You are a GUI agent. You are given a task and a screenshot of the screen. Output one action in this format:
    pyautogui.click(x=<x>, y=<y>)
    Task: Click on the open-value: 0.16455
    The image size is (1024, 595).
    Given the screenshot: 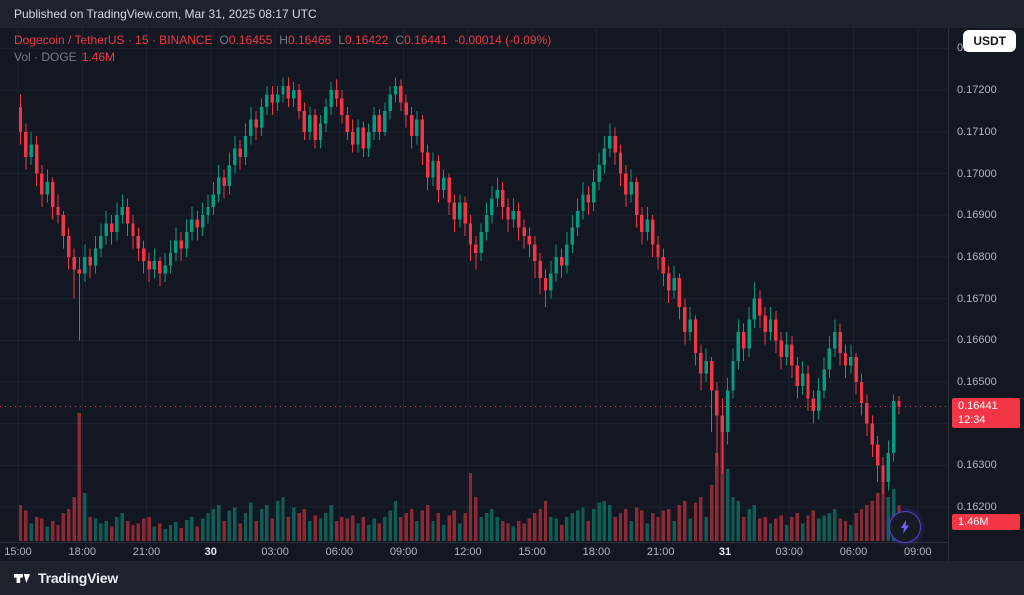 What is the action you would take?
    pyautogui.click(x=250, y=39)
    